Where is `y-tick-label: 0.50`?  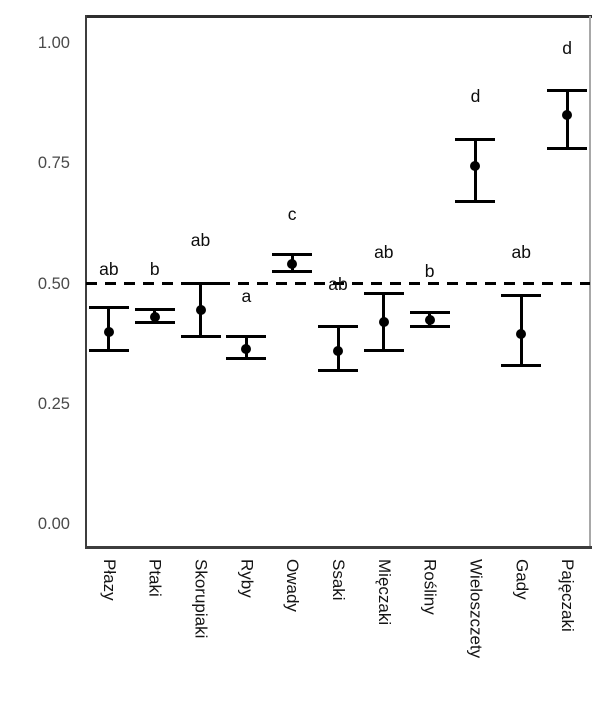
y-tick-label: 0.50 is located at coordinates (53, 283).